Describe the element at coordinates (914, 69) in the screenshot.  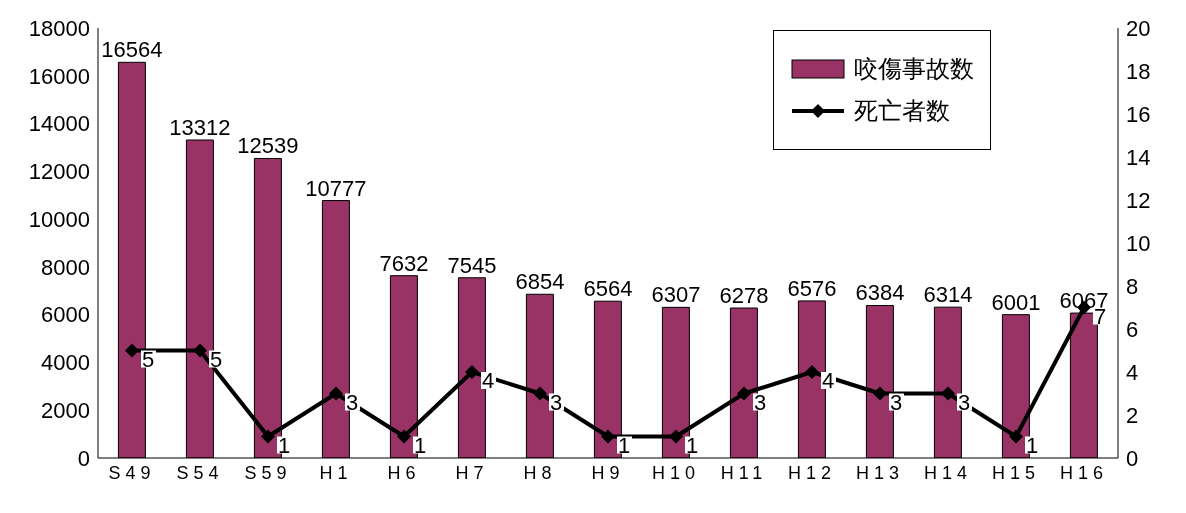
I see `legend-label: 咬傷事故数` at that location.